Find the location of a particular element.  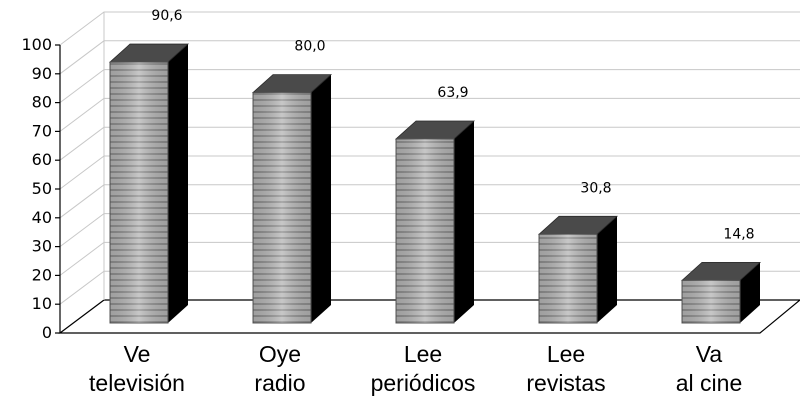

category-label-line2: televisión is located at coordinates (137, 383).